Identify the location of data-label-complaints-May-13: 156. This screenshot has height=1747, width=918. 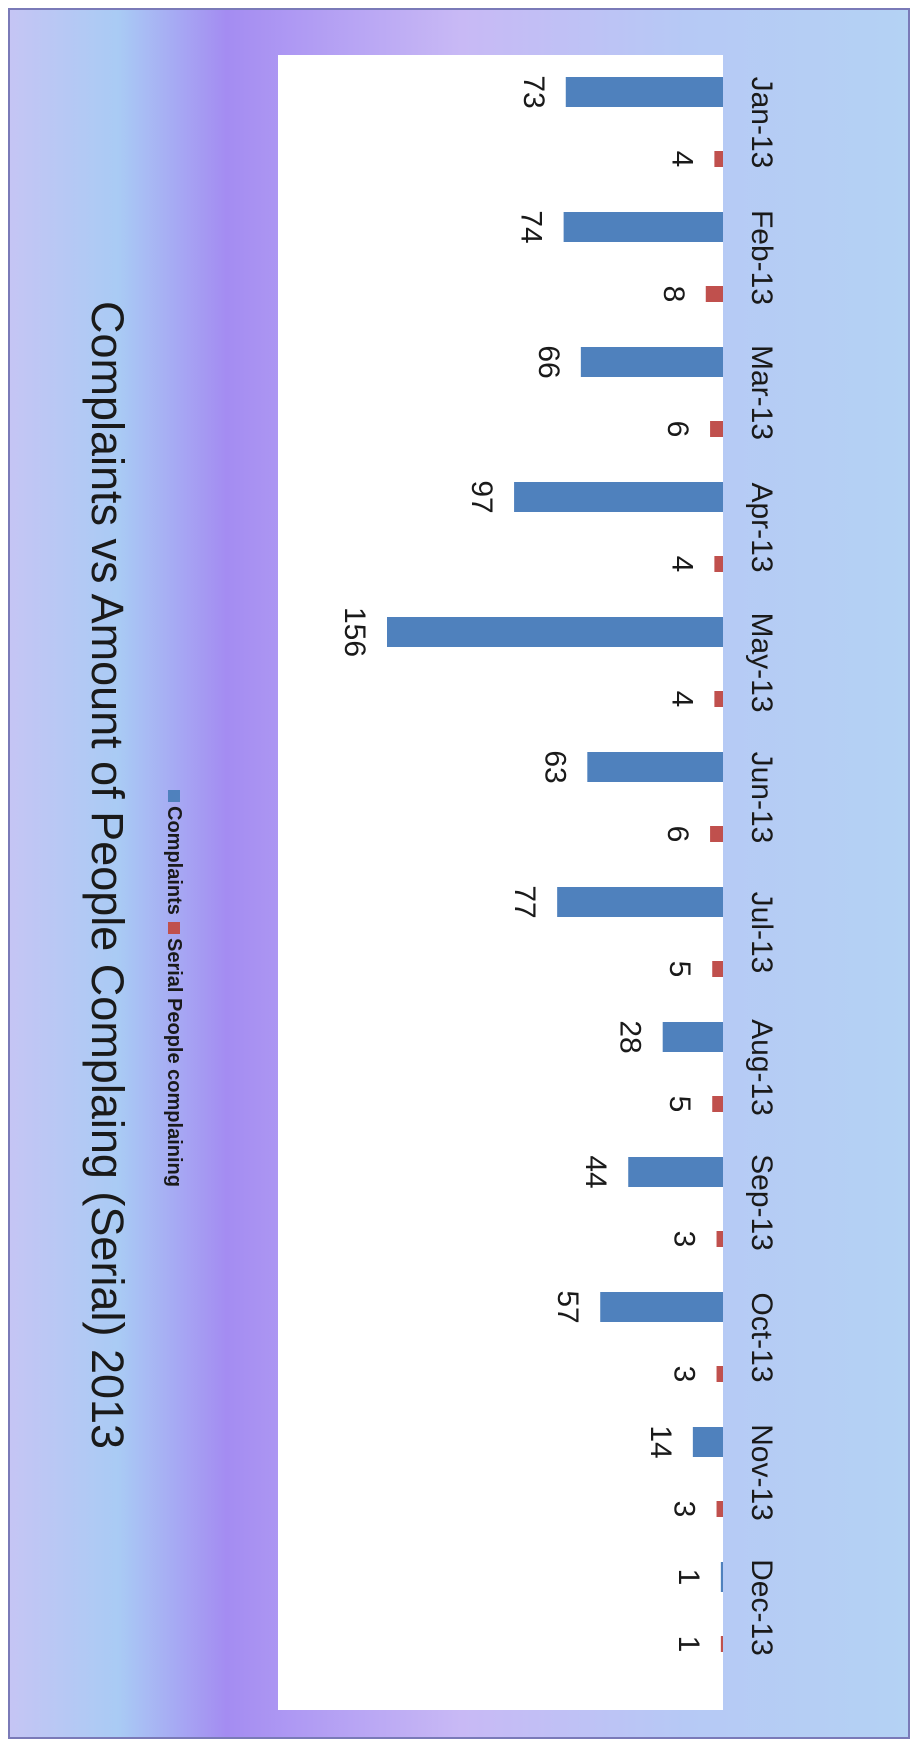
(354, 632).